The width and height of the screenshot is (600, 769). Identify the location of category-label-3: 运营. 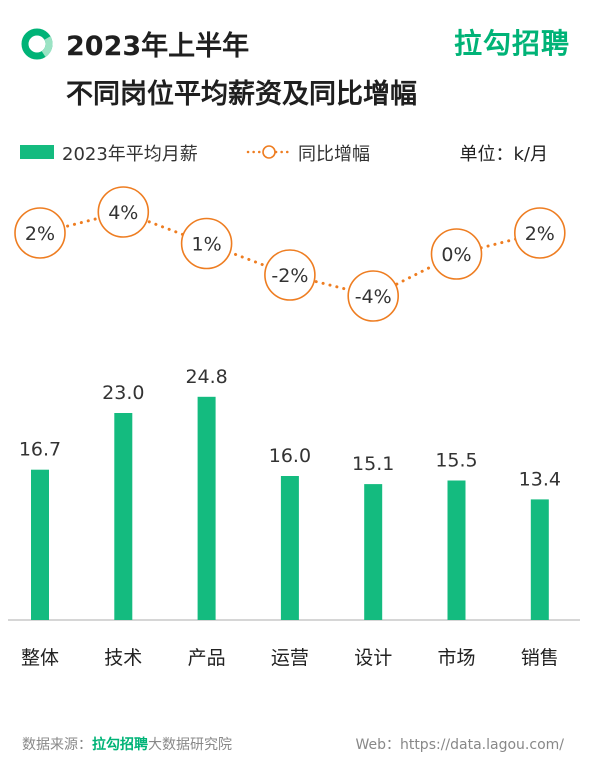
(290, 658).